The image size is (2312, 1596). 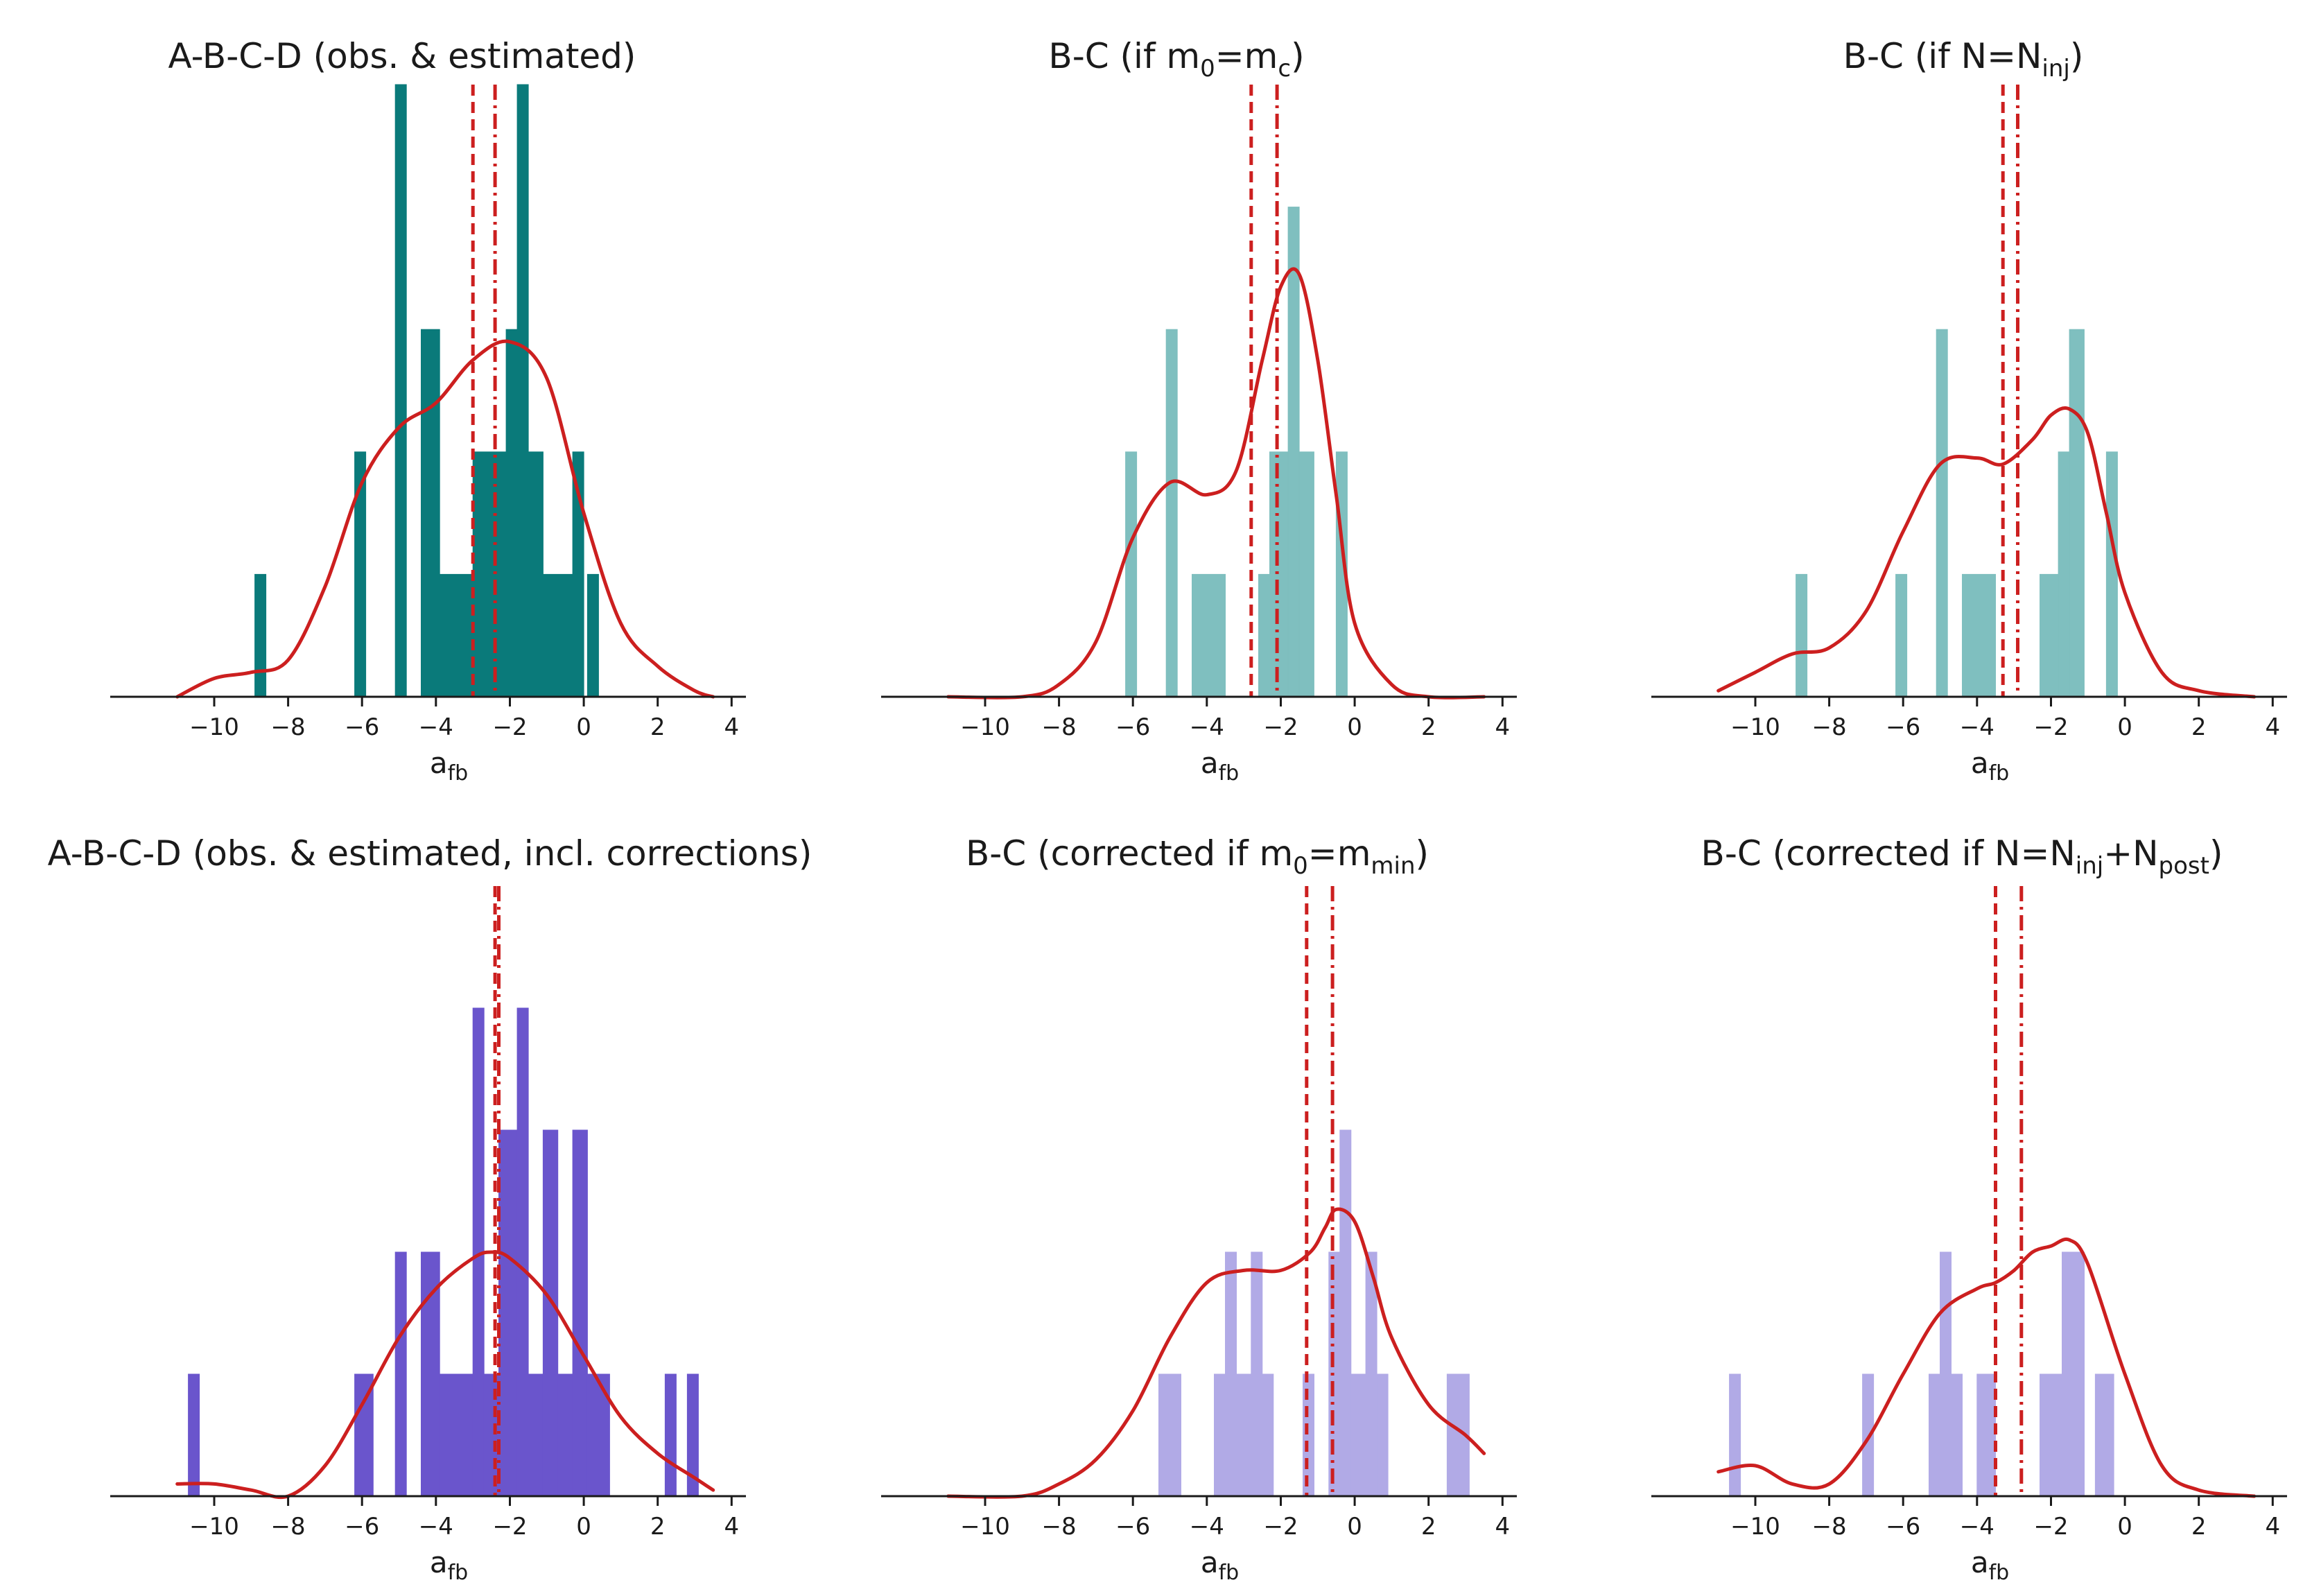 What do you see at coordinates (1284, 69) in the screenshot?
I see `panel-2-title-sub-c: c` at bounding box center [1284, 69].